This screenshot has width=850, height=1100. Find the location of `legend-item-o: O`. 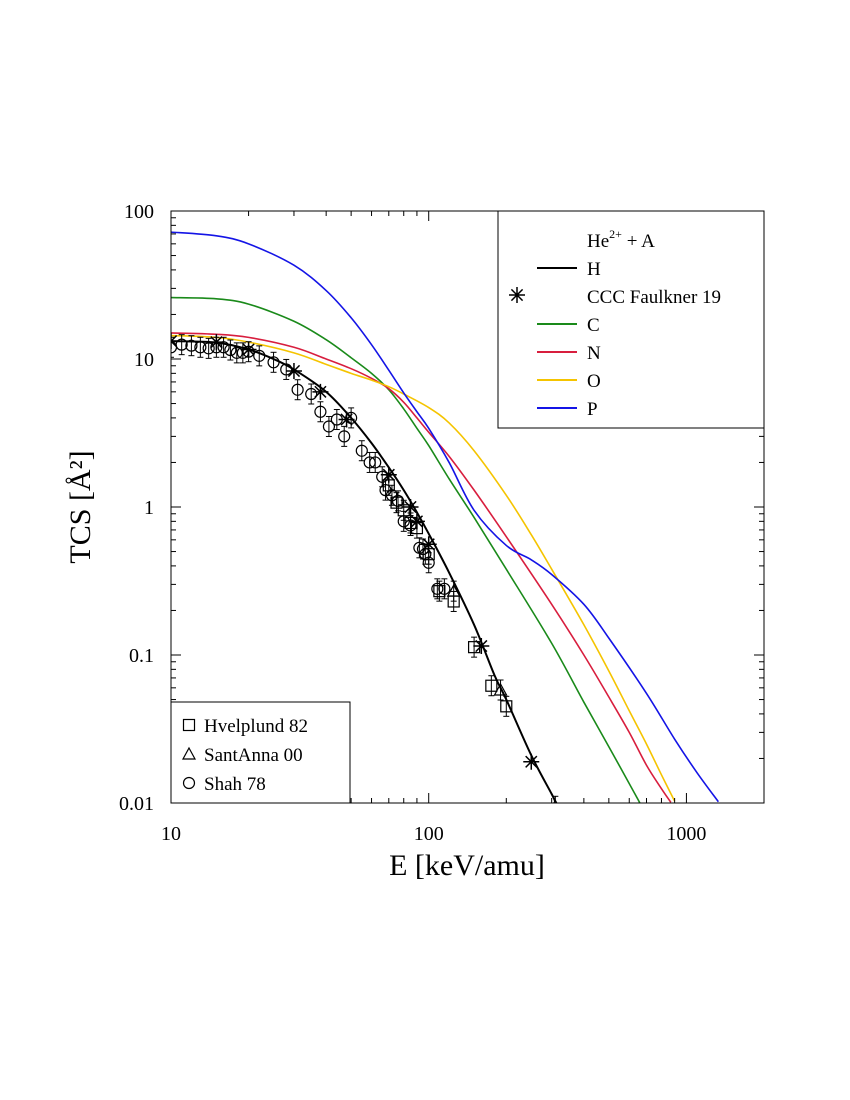

legend-item-o: O is located at coordinates (569, 381).